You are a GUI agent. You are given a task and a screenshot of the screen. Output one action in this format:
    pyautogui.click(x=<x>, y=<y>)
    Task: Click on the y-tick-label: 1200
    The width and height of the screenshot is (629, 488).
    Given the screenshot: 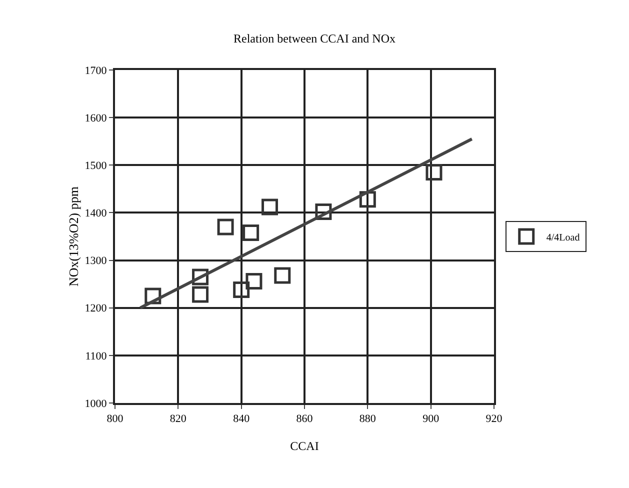 What is the action you would take?
    pyautogui.click(x=96, y=308)
    